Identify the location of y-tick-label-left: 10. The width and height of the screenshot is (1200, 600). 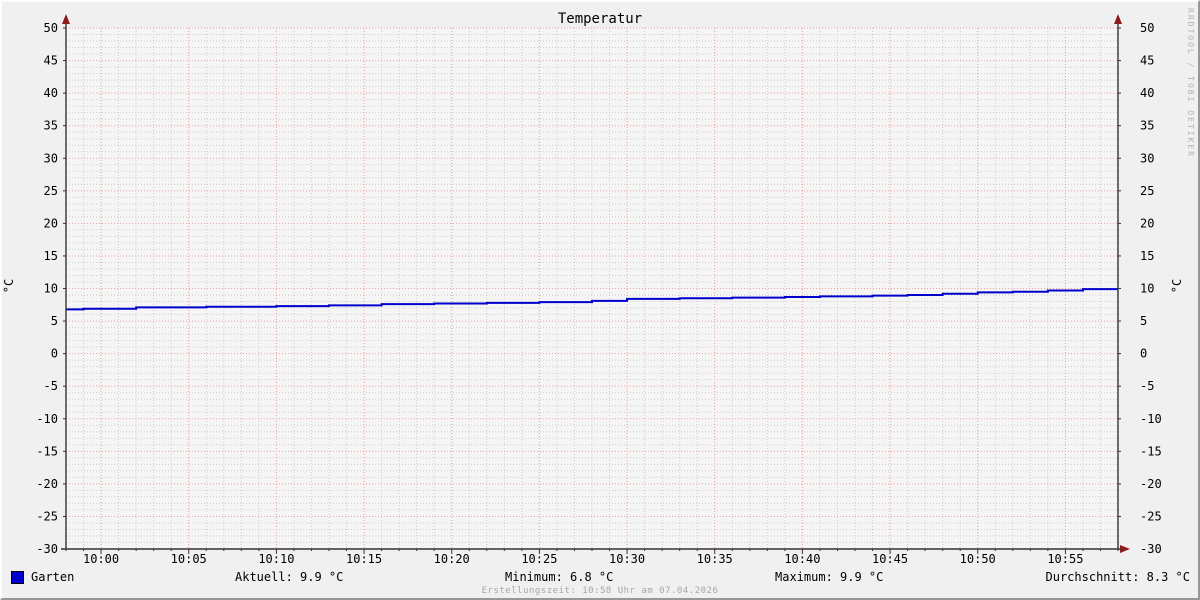
(51, 289).